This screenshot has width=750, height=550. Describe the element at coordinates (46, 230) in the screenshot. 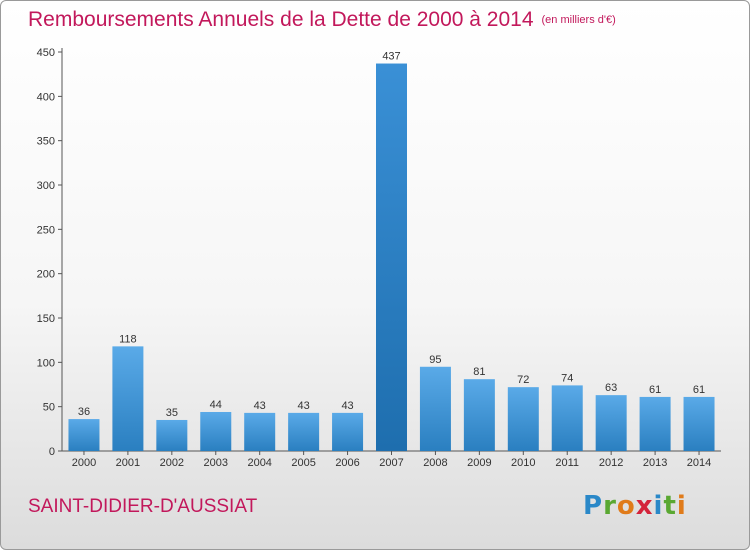

I see `y-tick-label: 250` at that location.